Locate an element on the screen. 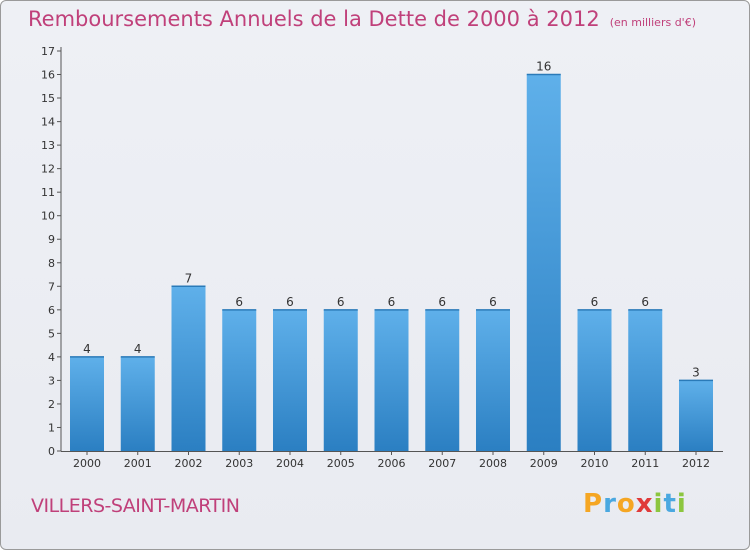  y-tick-label: 13 is located at coordinates (48, 145).